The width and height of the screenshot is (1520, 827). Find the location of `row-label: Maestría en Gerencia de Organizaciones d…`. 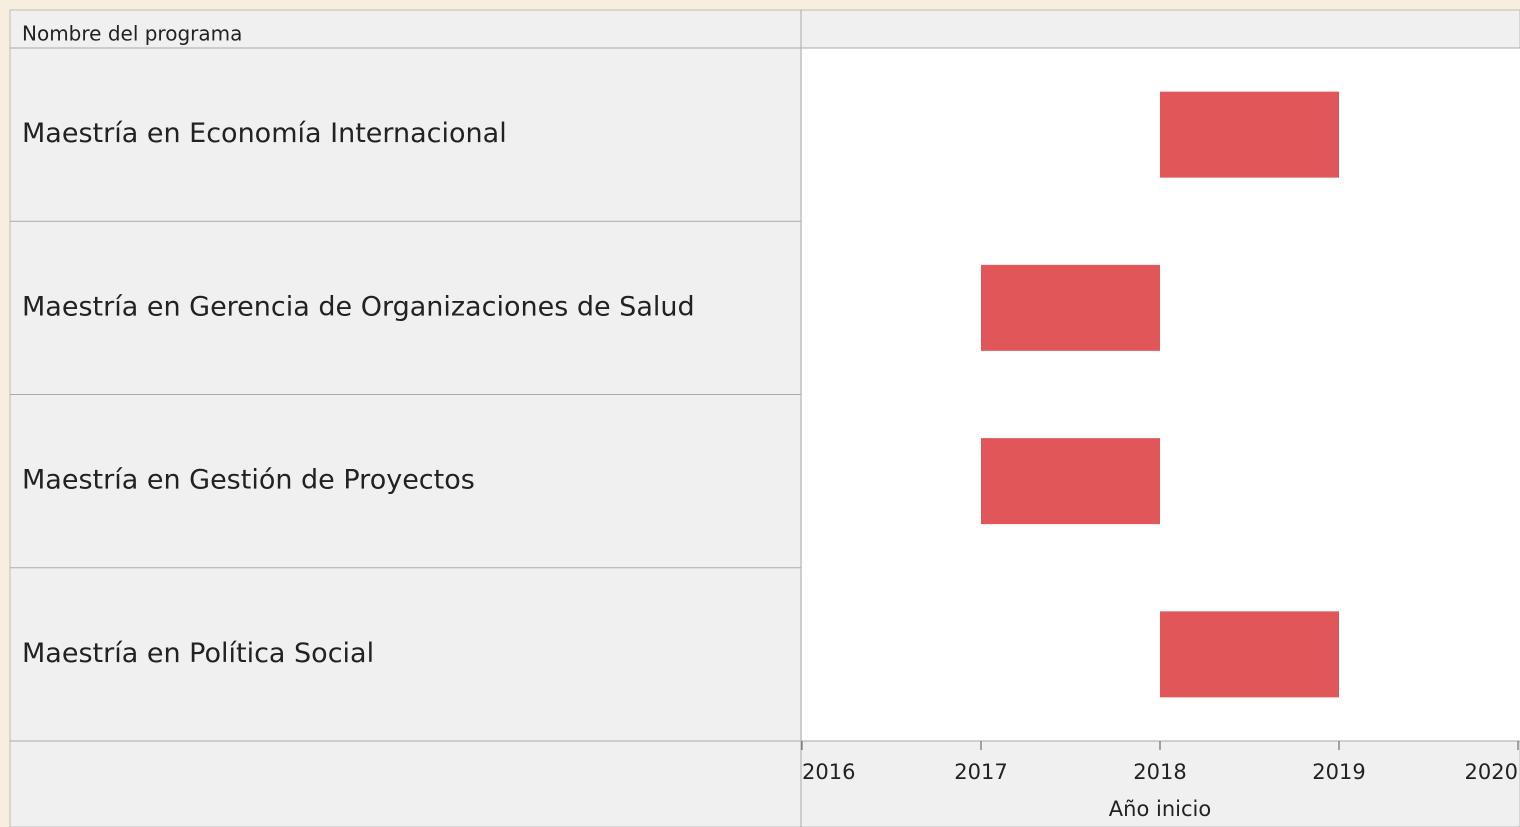

row-label: Maestría en Gerencia de Organizaciones d… is located at coordinates (358, 306).